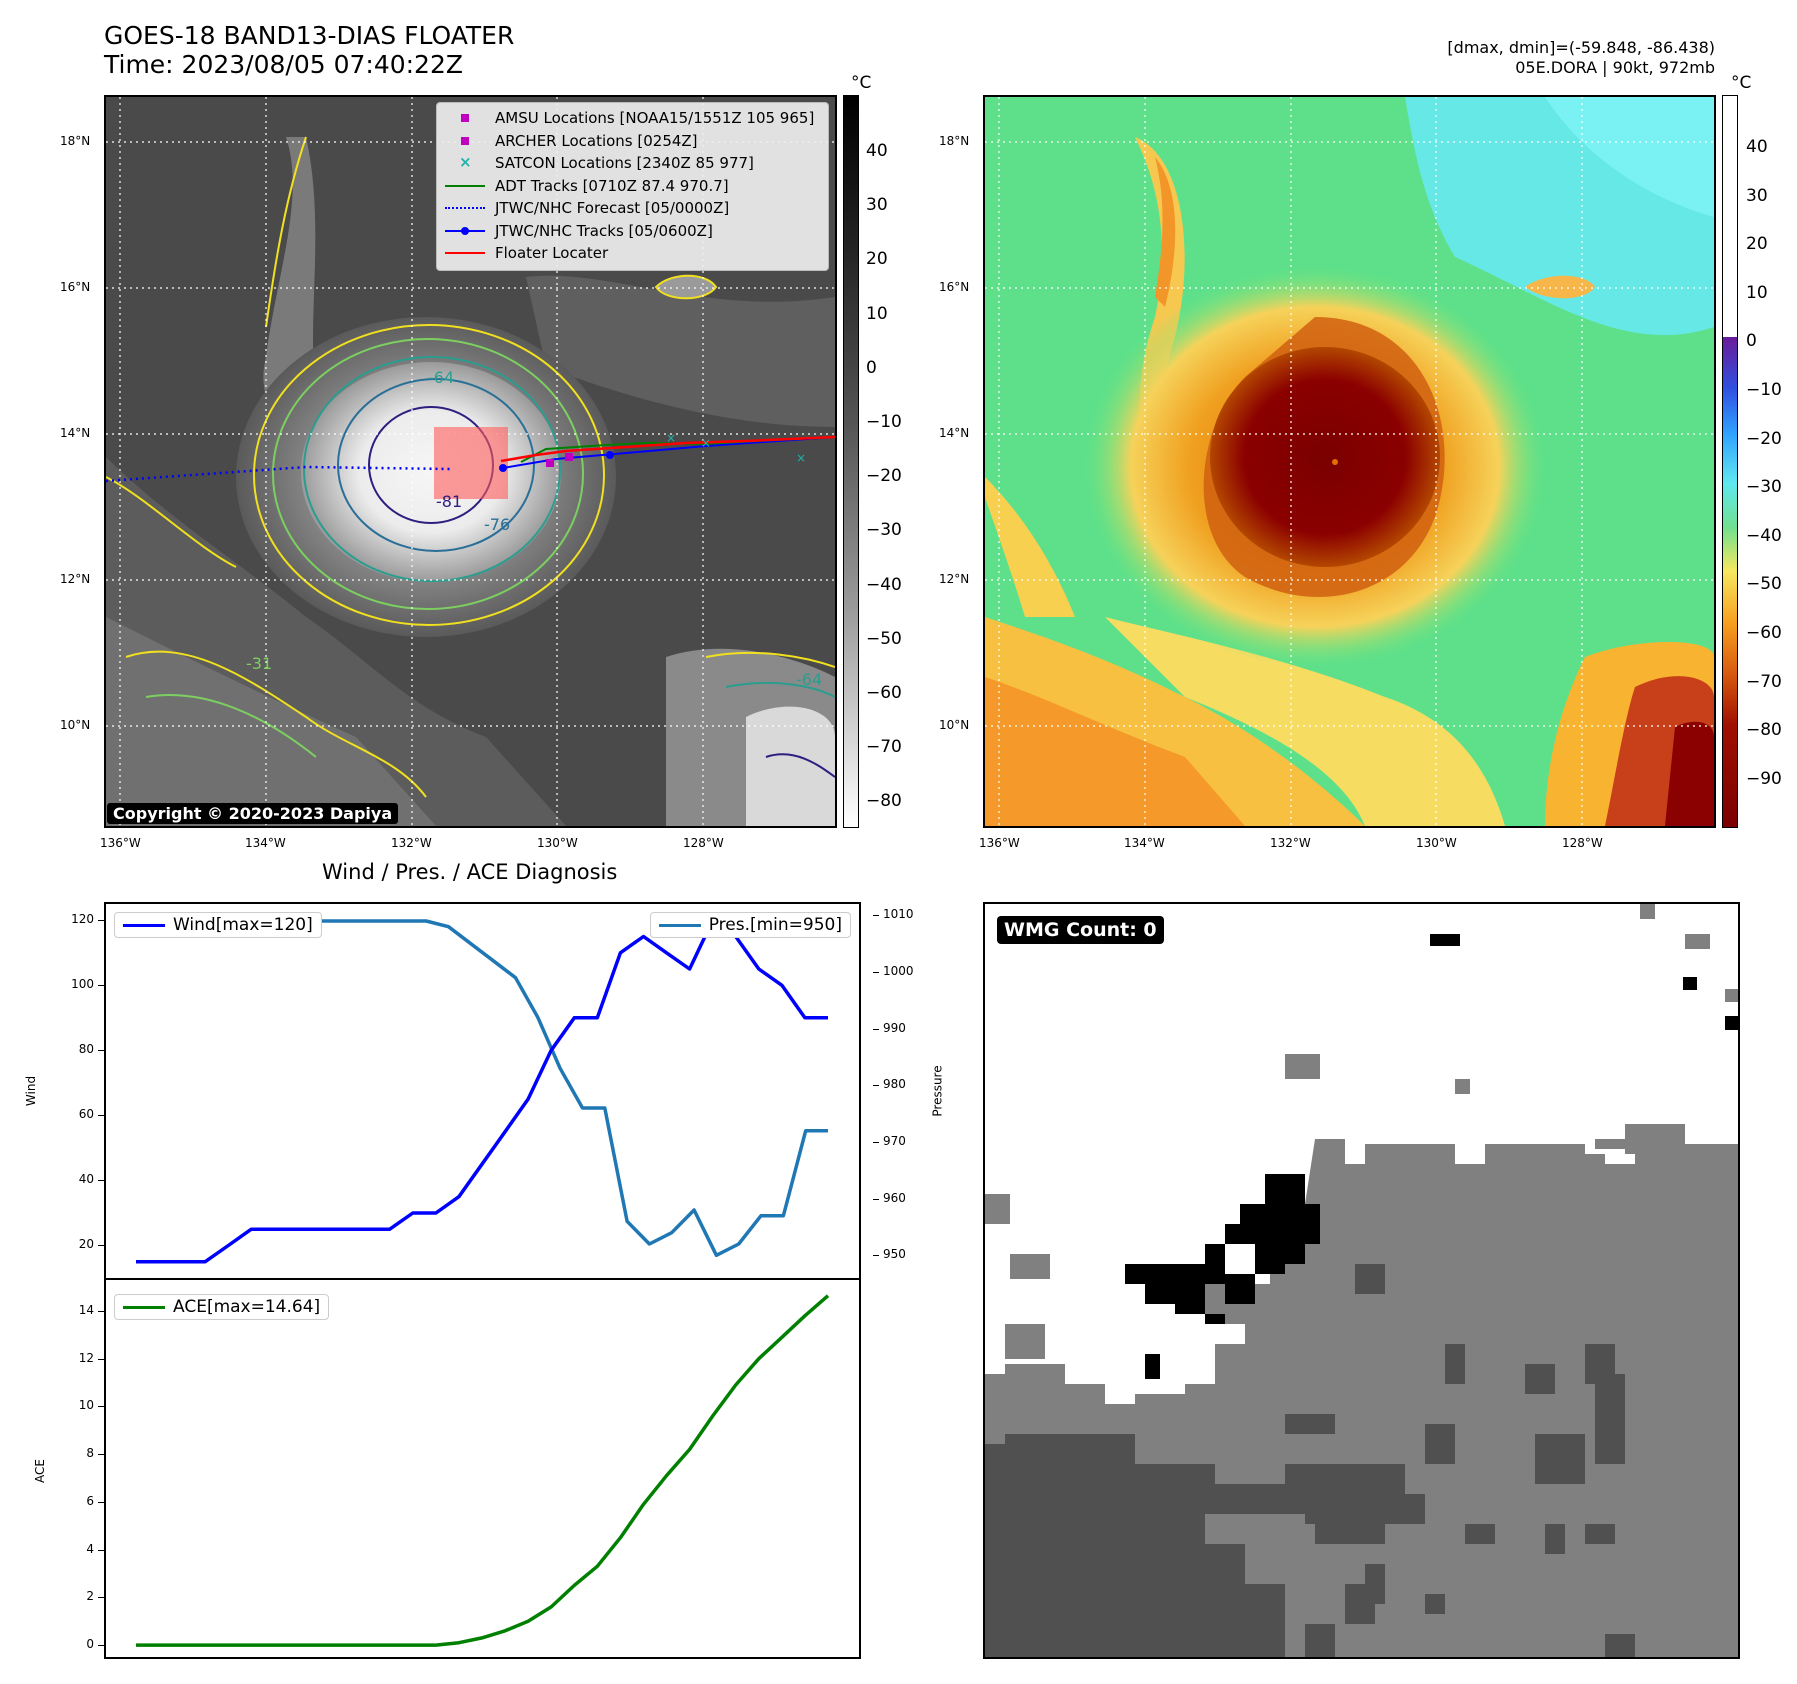 Image resolution: width=1797 pixels, height=1684 pixels. I want to click on dotted-line-icon, so click(465, 208).